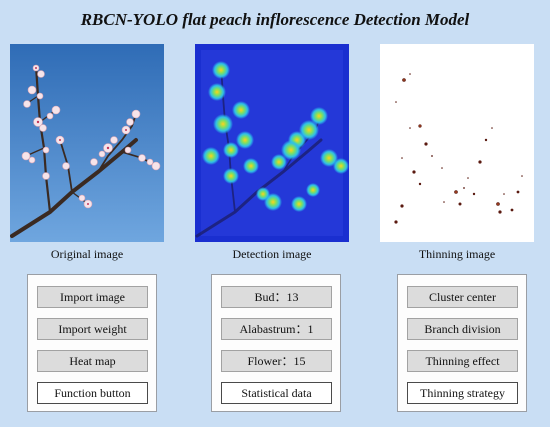  What do you see at coordinates (272, 254) in the screenshot?
I see `detection-image-caption: Detection image` at bounding box center [272, 254].